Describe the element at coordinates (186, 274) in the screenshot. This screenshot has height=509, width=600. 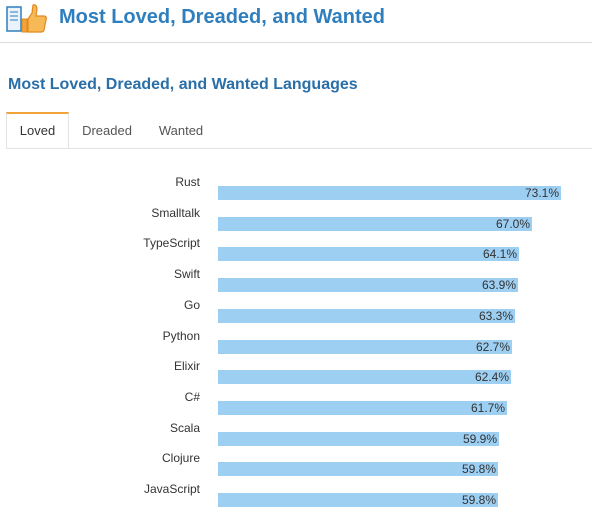
I see `category-label: Swift` at that location.